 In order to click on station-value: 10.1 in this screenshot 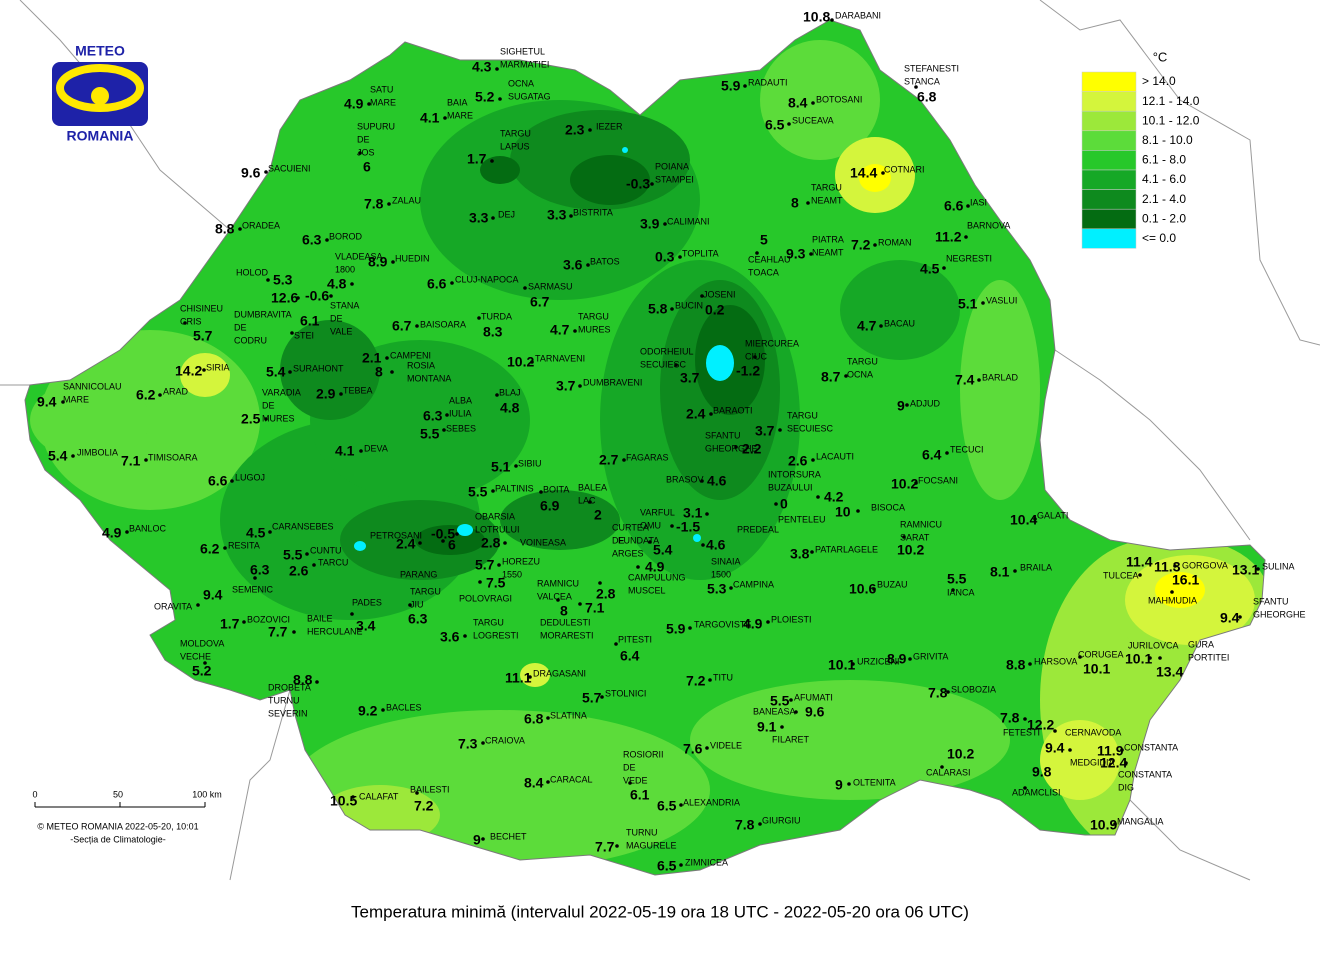, I will do `click(841, 665)`.